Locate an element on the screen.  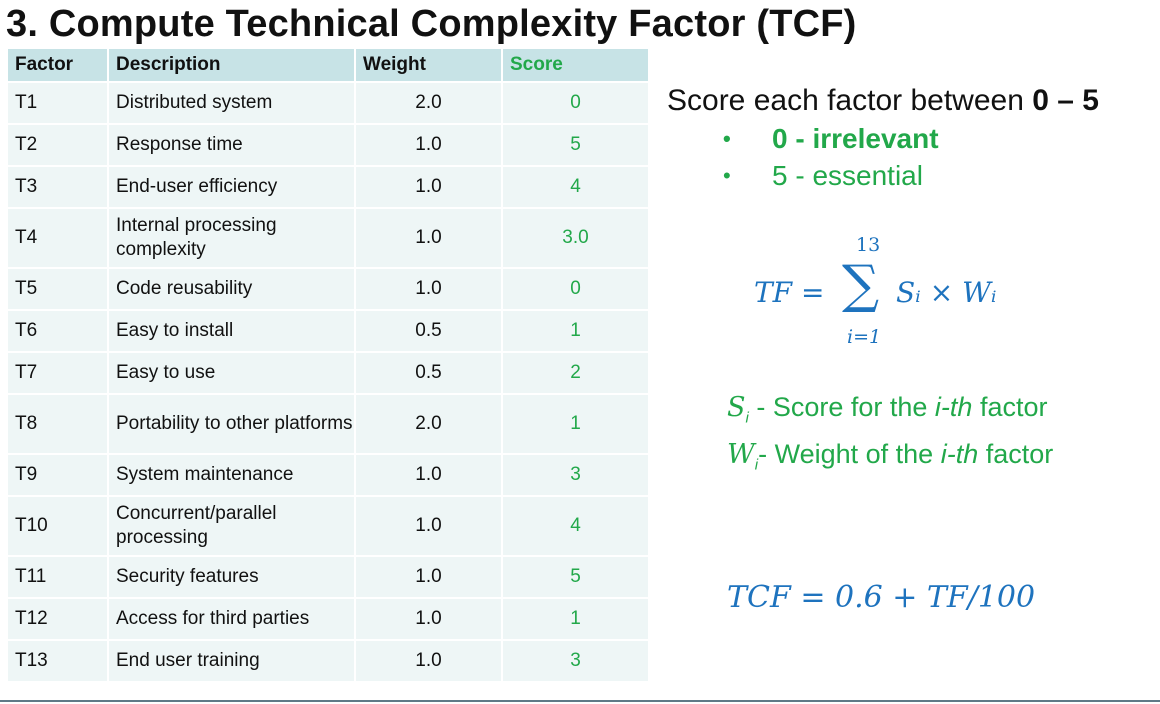
list-item: • 0 - irrelevant is located at coordinates (912, 138).